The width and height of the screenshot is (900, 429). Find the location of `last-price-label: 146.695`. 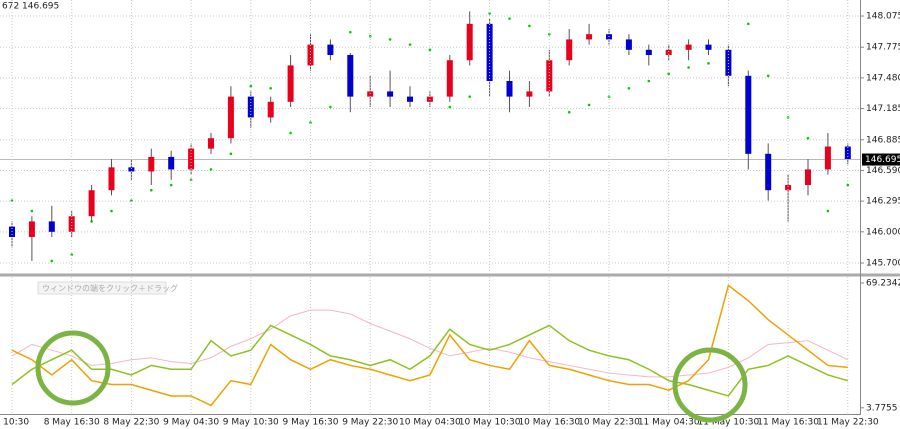

last-price-label: 146.695 is located at coordinates (882, 160).